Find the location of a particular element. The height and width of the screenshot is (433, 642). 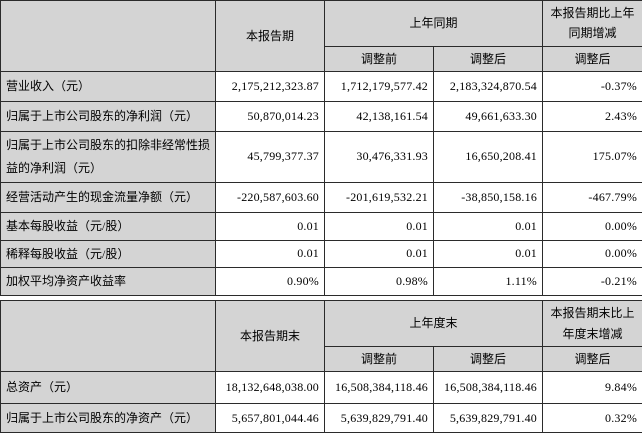

value-change: 0.32% is located at coordinates (592, 418).